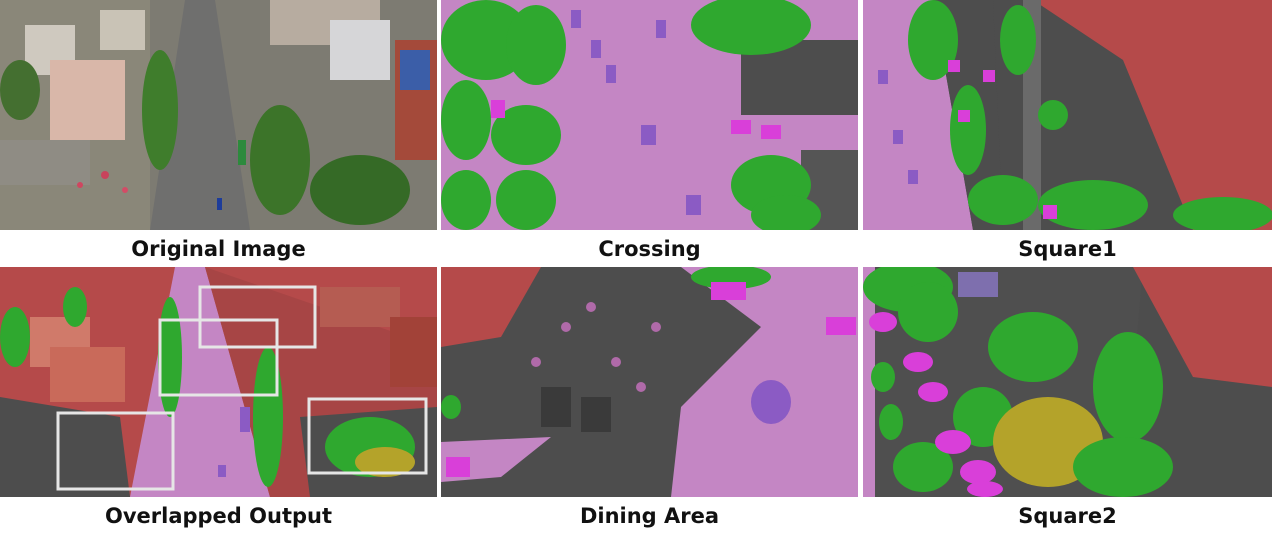  Describe the element at coordinates (1067, 249) in the screenshot. I see `caption-square1: Square1` at that location.